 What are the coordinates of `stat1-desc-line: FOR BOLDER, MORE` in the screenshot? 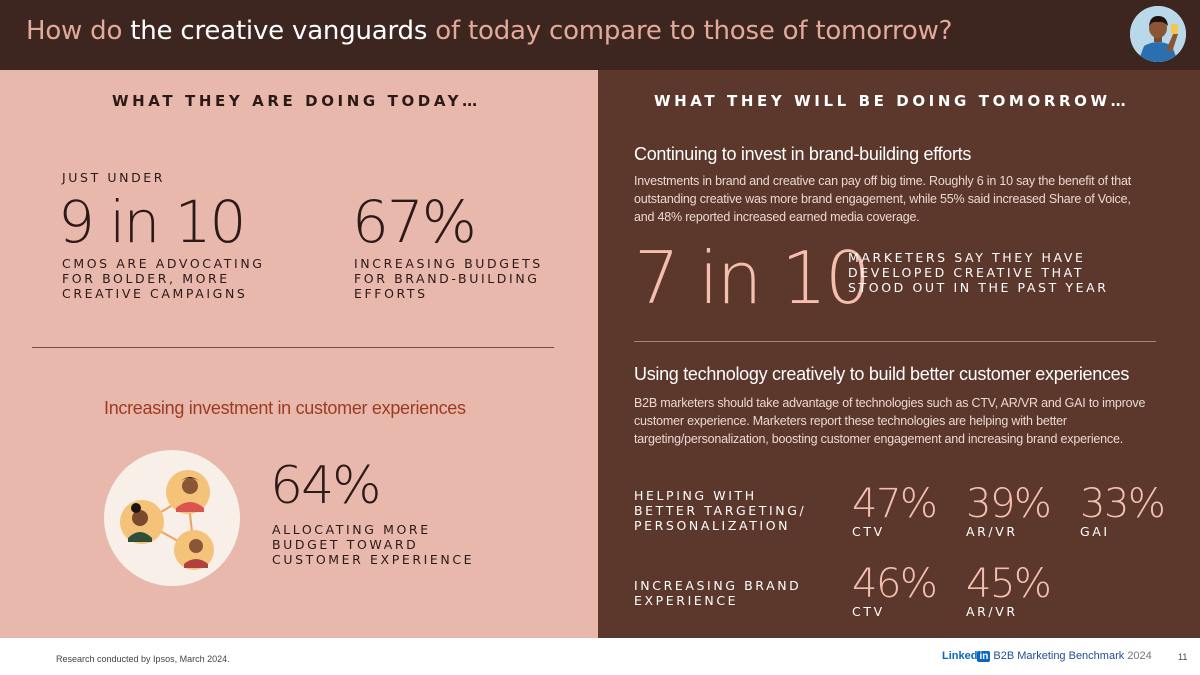 It's located at (146, 278).